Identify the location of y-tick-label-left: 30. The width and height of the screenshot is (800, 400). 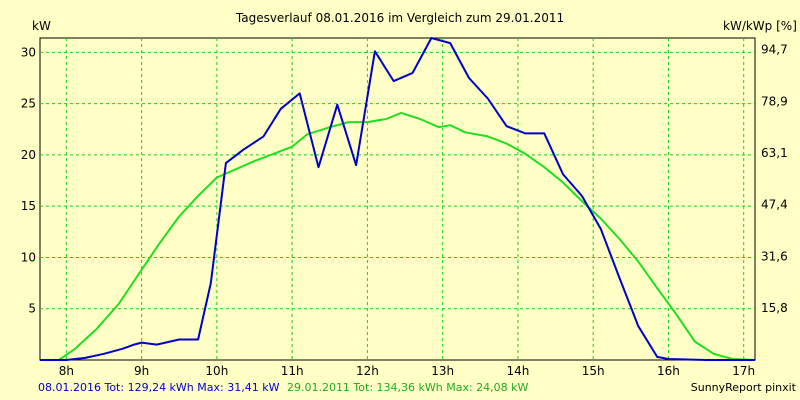
(28, 52).